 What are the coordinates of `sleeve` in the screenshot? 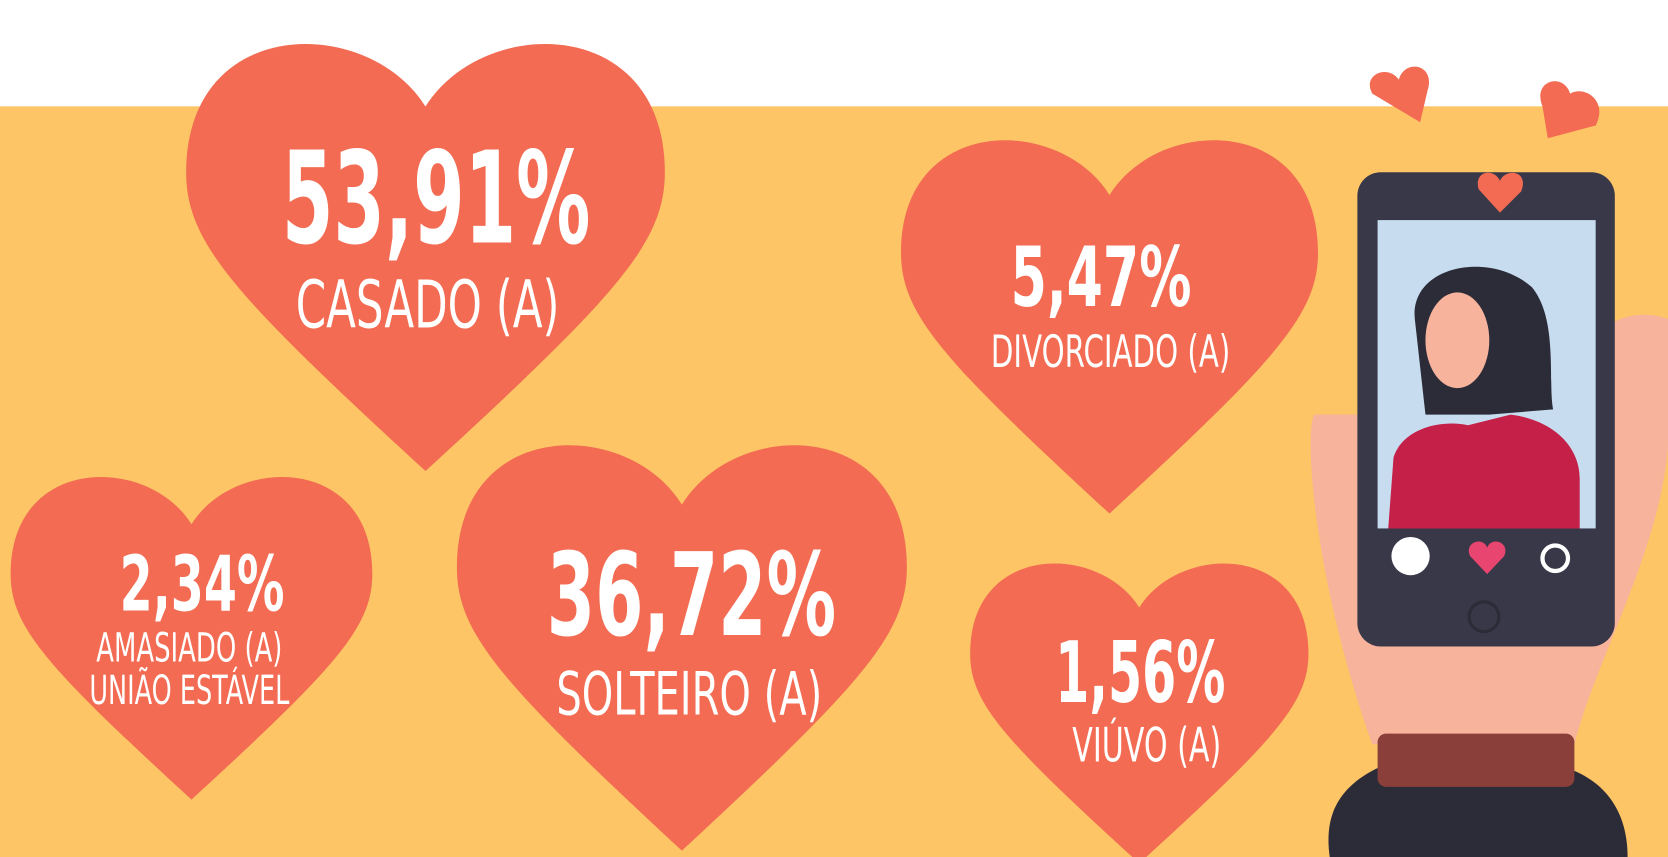 It's located at (1478, 811).